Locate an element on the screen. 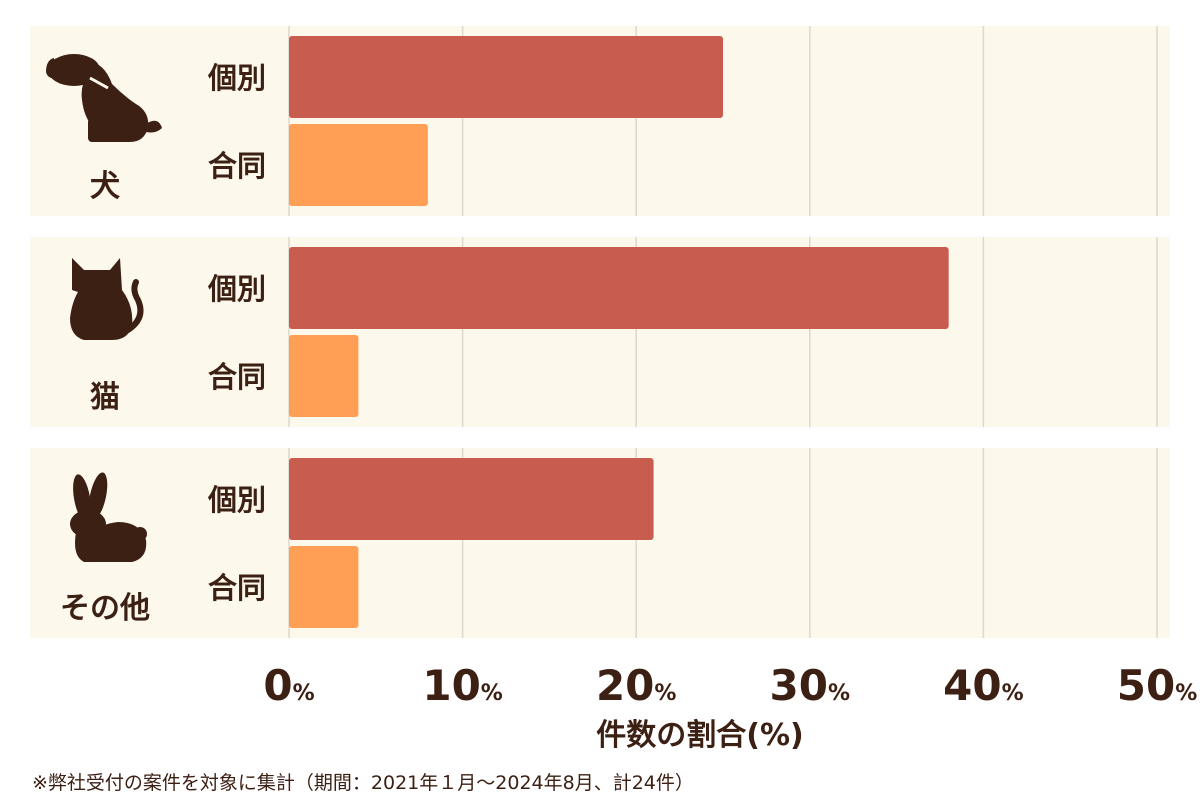  rabbit-icon is located at coordinates (108, 517).